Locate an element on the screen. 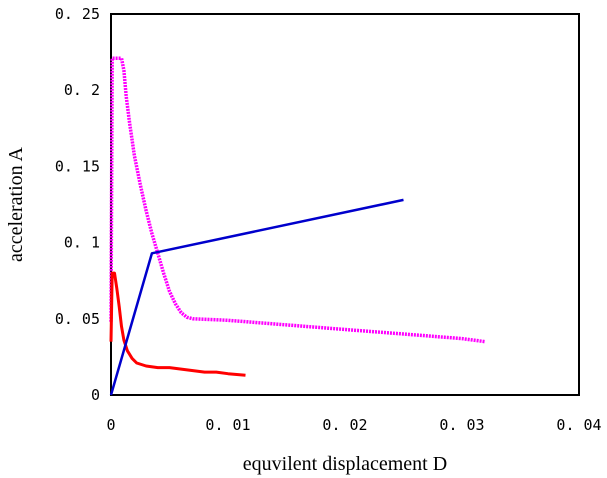 The height and width of the screenshot is (478, 607). y-tick-label: 0. 2 is located at coordinates (82, 90).